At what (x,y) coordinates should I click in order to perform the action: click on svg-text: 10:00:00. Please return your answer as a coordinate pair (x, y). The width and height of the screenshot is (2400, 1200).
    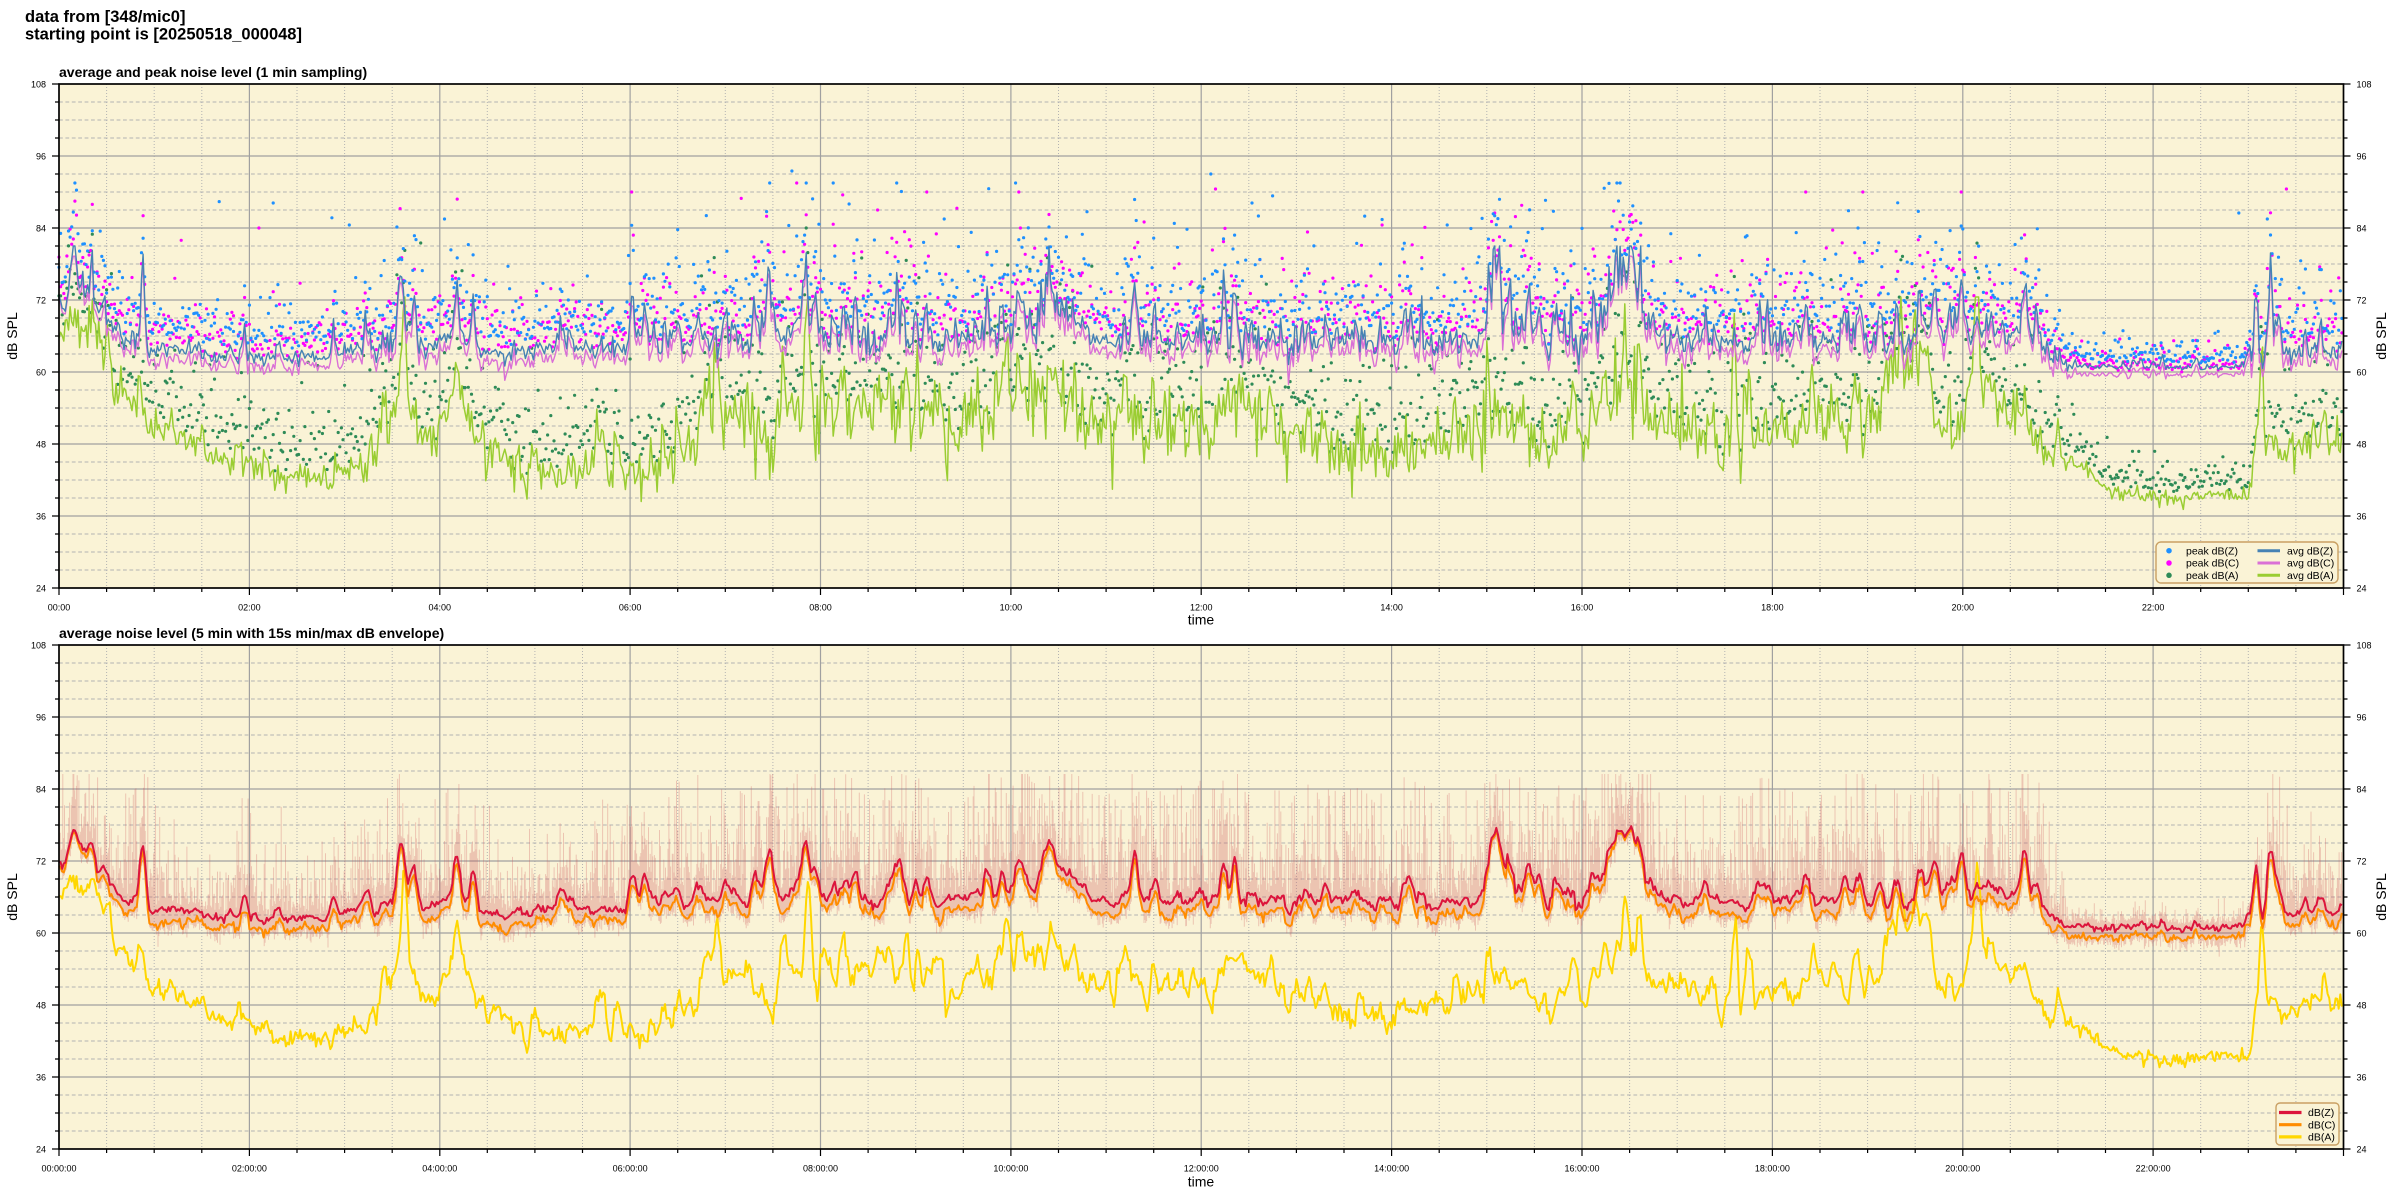
    Looking at the image, I should click on (1010, 1168).